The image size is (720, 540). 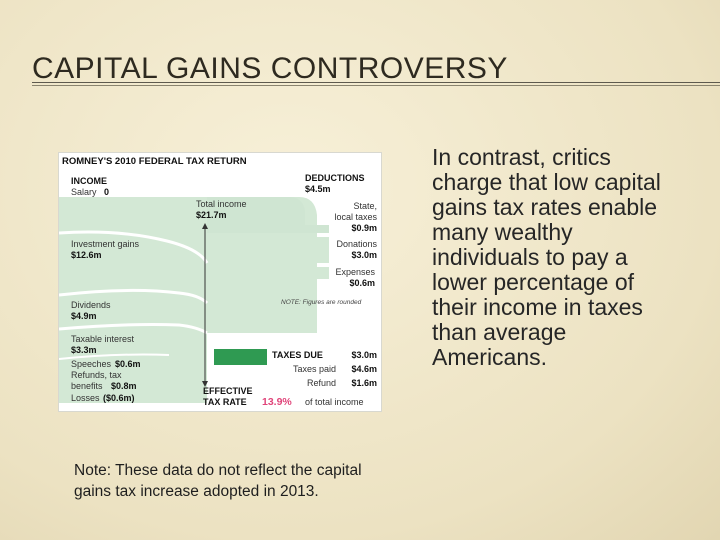 I want to click on figure-header-bar, so click(x=220, y=161).